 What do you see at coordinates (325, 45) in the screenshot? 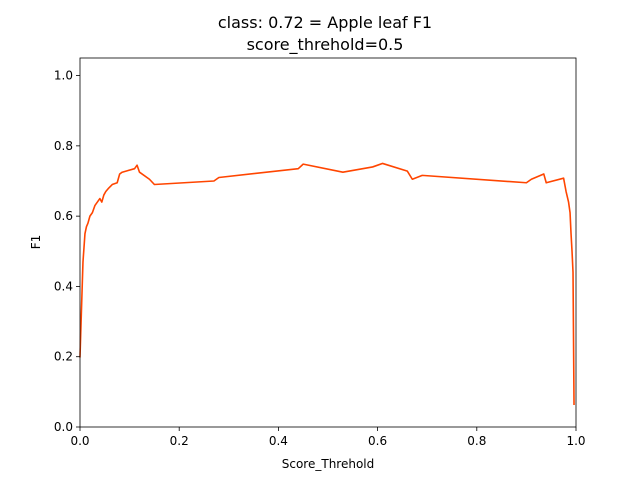
I see `chart-subtitle: score_threhold=0.5` at bounding box center [325, 45].